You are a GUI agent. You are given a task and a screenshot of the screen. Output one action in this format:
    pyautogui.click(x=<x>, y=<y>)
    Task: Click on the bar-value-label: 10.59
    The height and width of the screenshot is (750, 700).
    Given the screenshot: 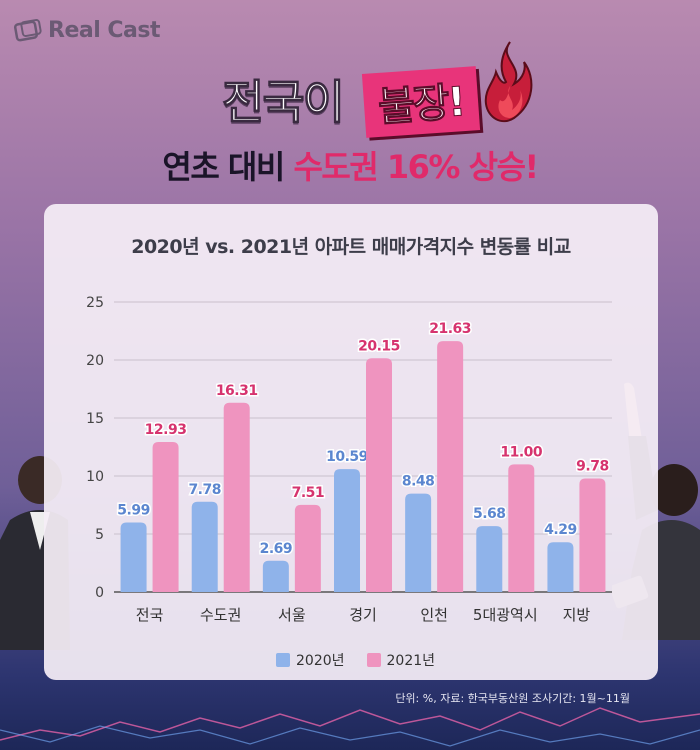 What is the action you would take?
    pyautogui.click(x=347, y=457)
    